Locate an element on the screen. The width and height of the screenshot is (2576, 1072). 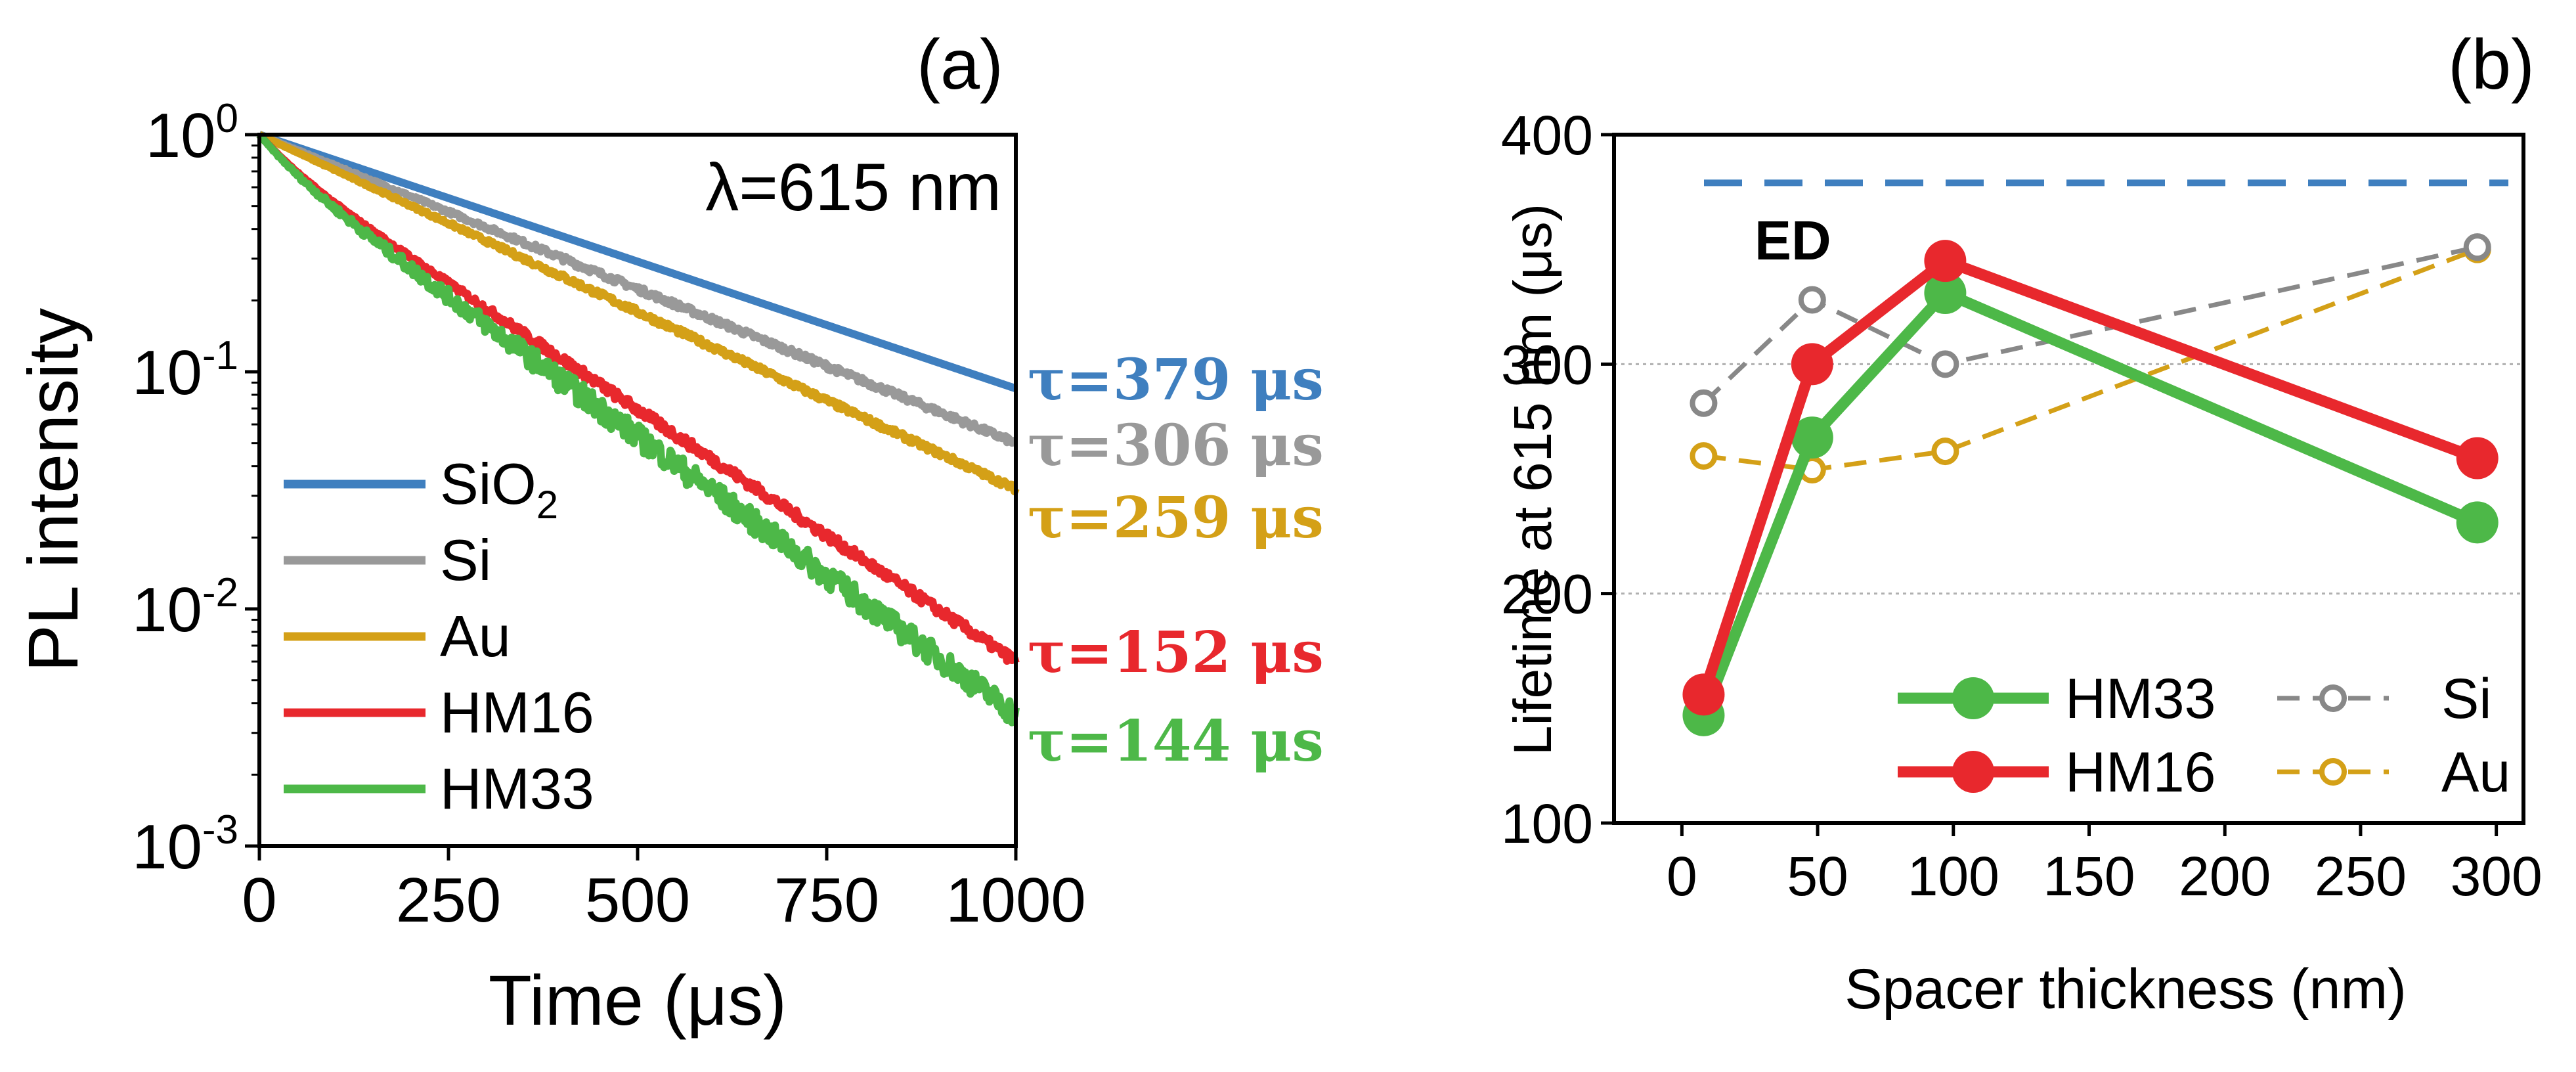
panel-a-y-tick-label: 10⁰ is located at coordinates (192, 133).